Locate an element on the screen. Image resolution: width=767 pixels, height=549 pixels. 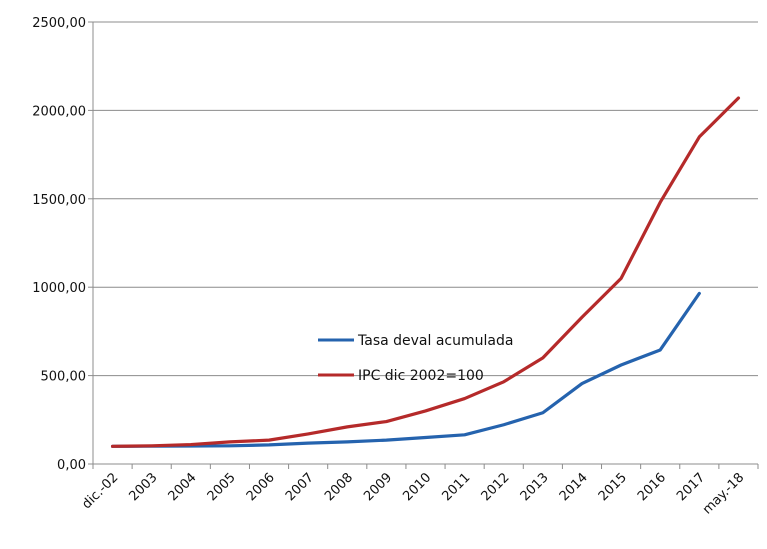
y-tick-label-4: 2000,00 is located at coordinates (59, 111).